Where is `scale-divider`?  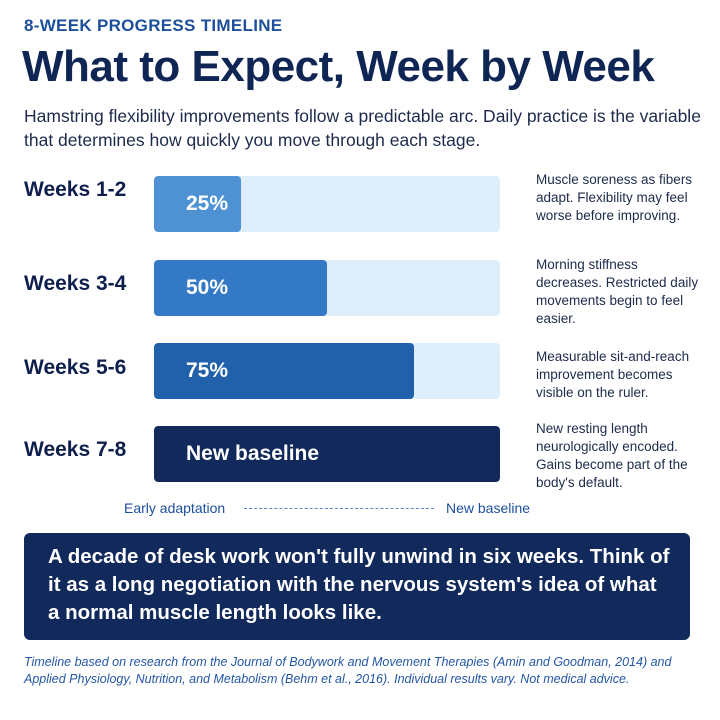 scale-divider is located at coordinates (339, 508).